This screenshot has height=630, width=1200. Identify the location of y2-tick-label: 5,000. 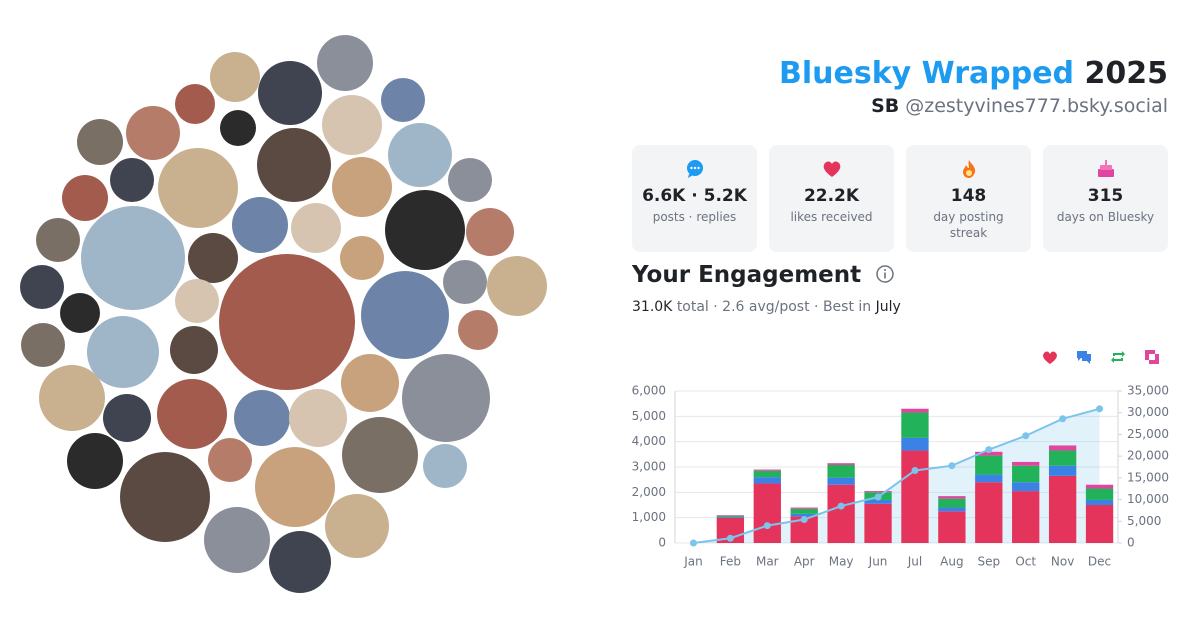
(1144, 521).